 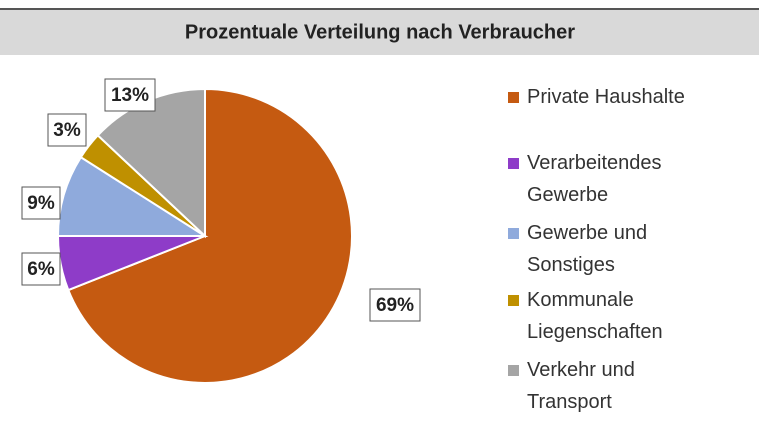 I want to click on data-label: 3%, so click(x=67, y=130).